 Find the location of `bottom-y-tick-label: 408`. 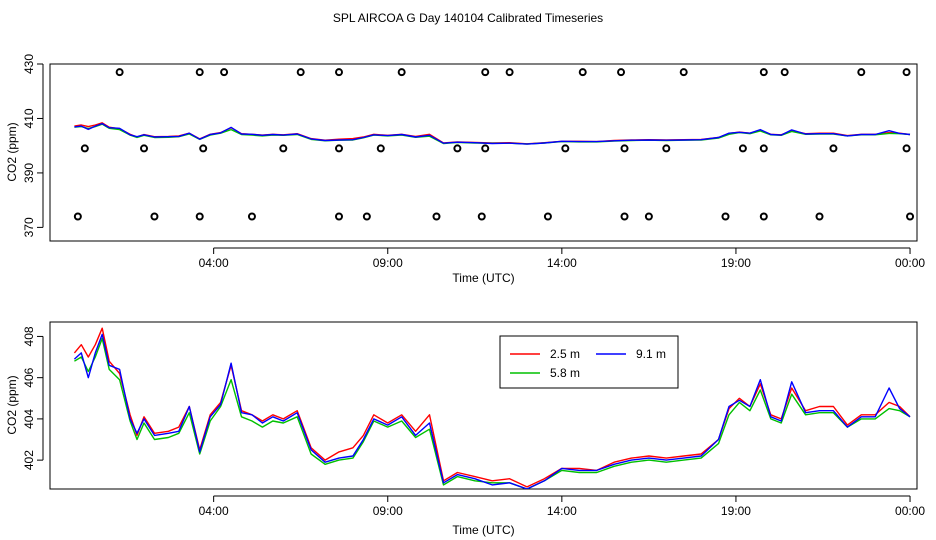

bottom-y-tick-label: 408 is located at coordinates (29, 336).